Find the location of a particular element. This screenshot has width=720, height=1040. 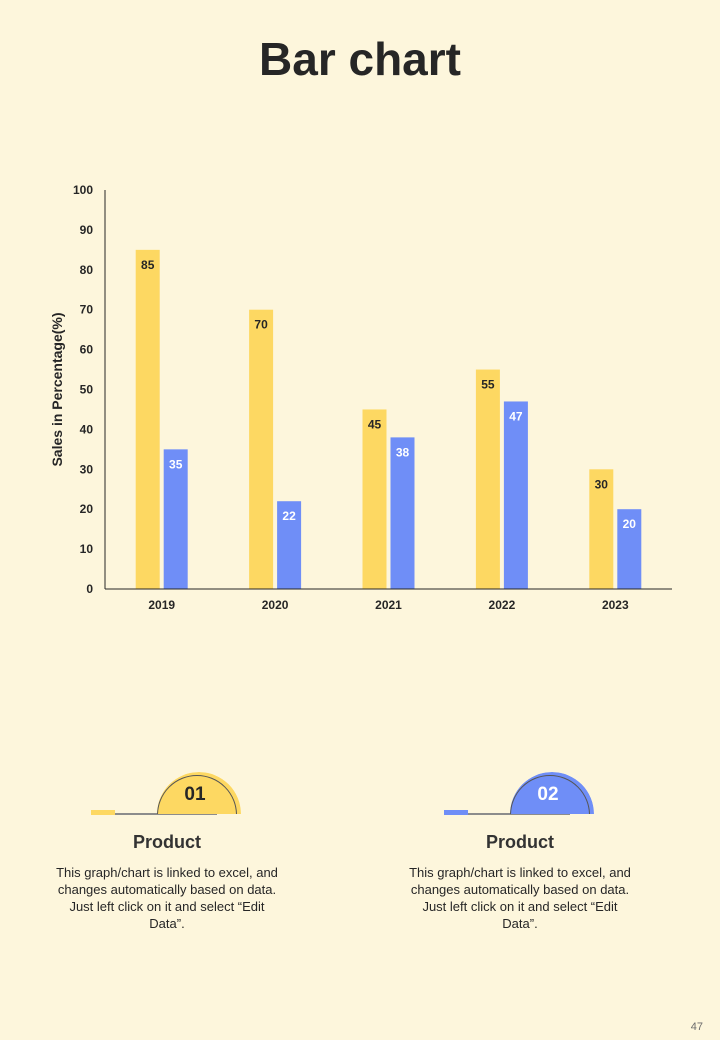

data-label: 45 is located at coordinates (375, 424).